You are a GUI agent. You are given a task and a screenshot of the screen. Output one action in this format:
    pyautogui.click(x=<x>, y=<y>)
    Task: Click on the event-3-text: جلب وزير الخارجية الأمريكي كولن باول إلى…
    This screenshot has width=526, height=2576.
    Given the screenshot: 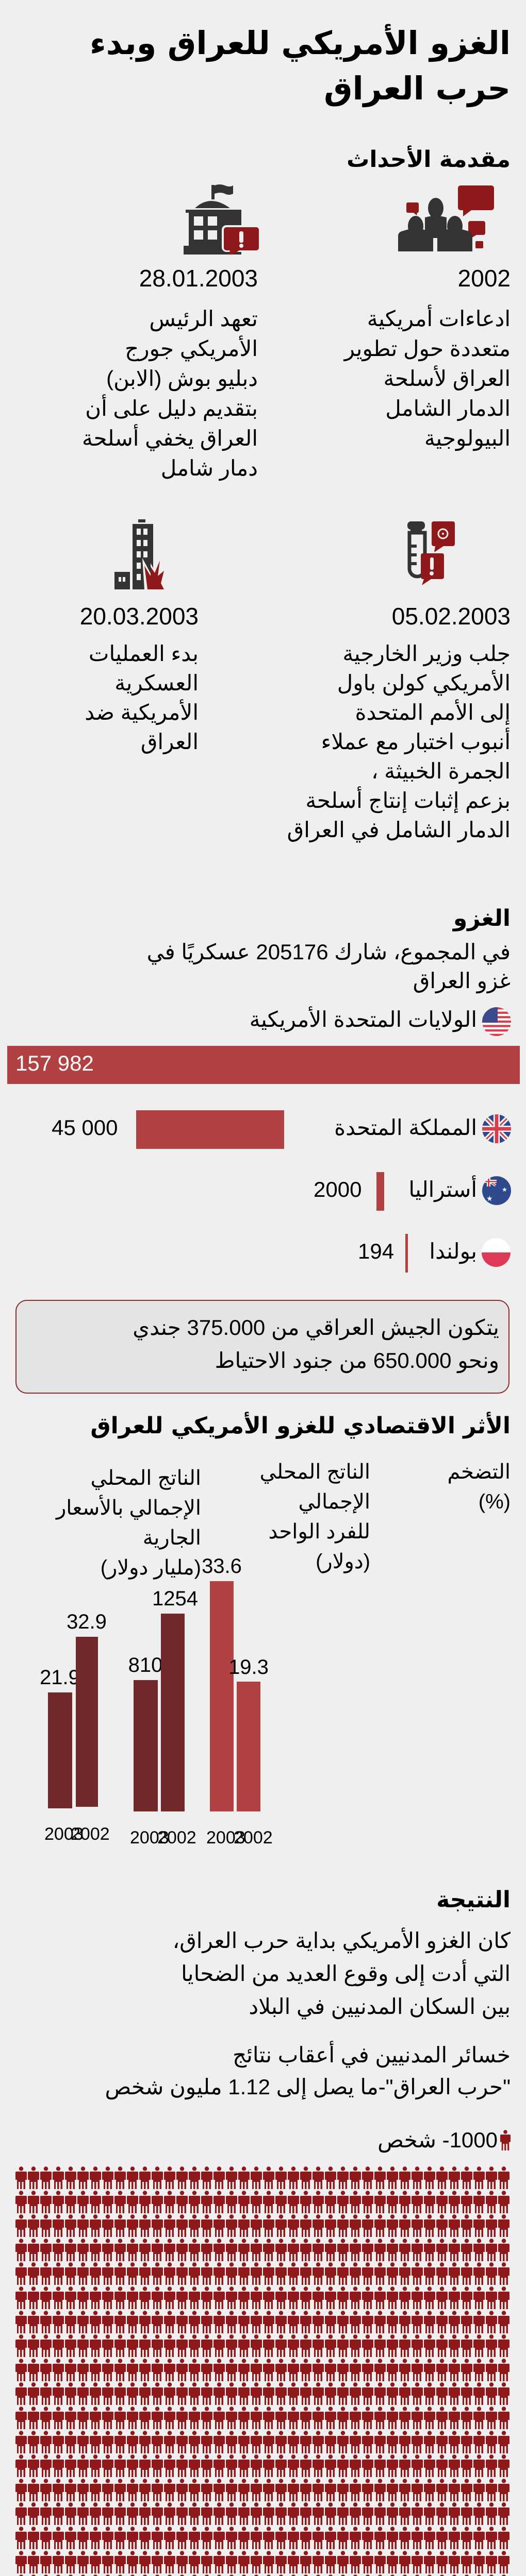 What is the action you would take?
    pyautogui.click(x=361, y=741)
    